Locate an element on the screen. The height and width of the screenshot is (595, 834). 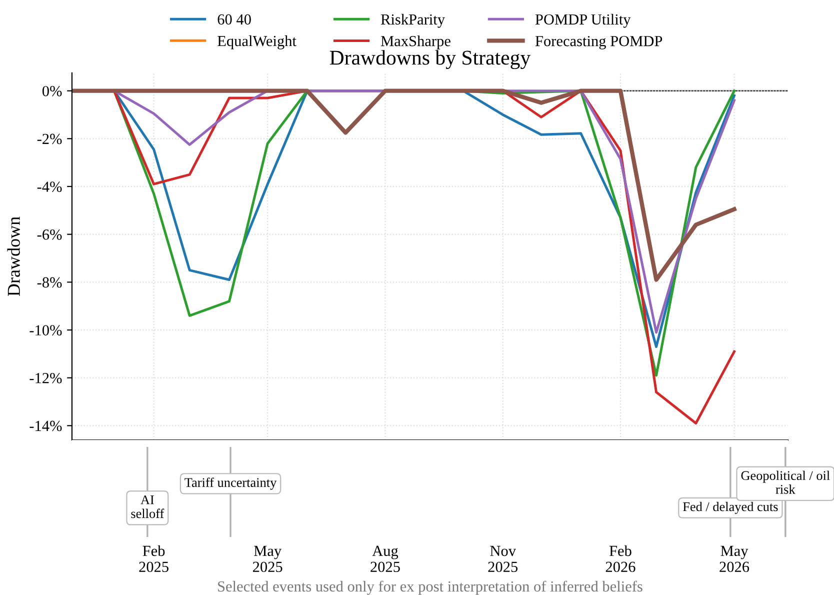
y-tick-label: -10% is located at coordinates (46, 330).